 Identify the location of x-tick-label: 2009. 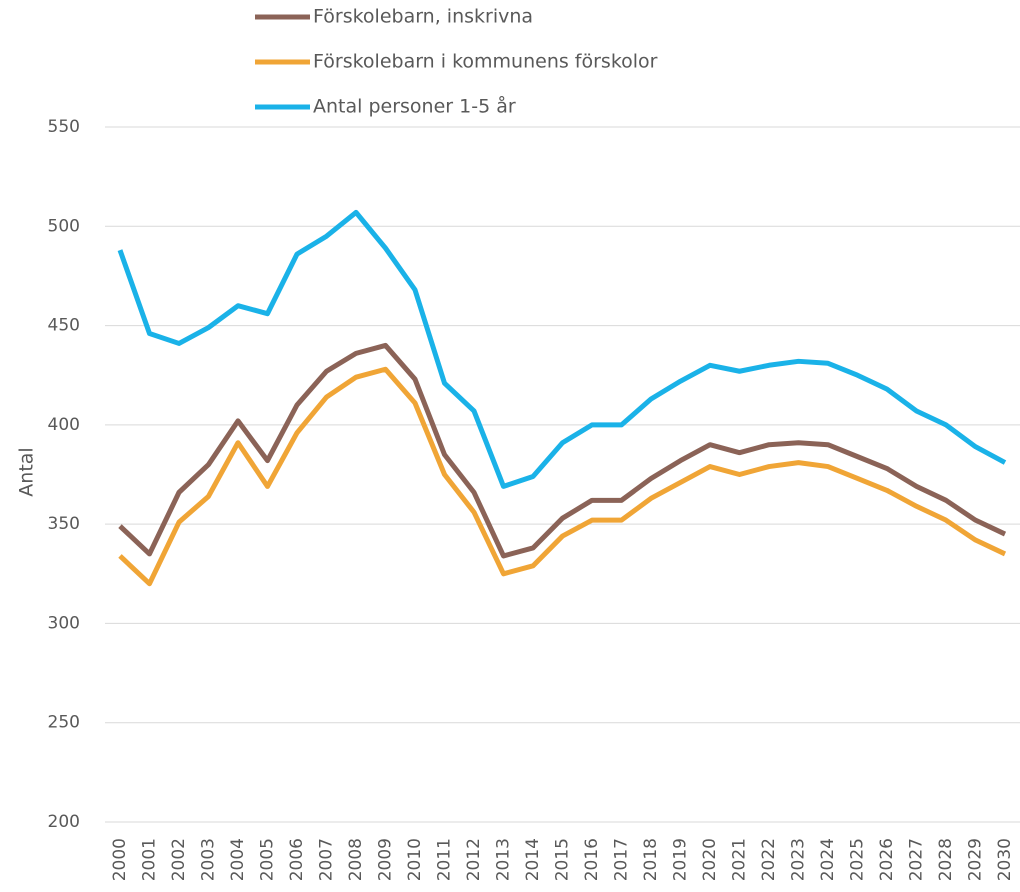
(386, 859).